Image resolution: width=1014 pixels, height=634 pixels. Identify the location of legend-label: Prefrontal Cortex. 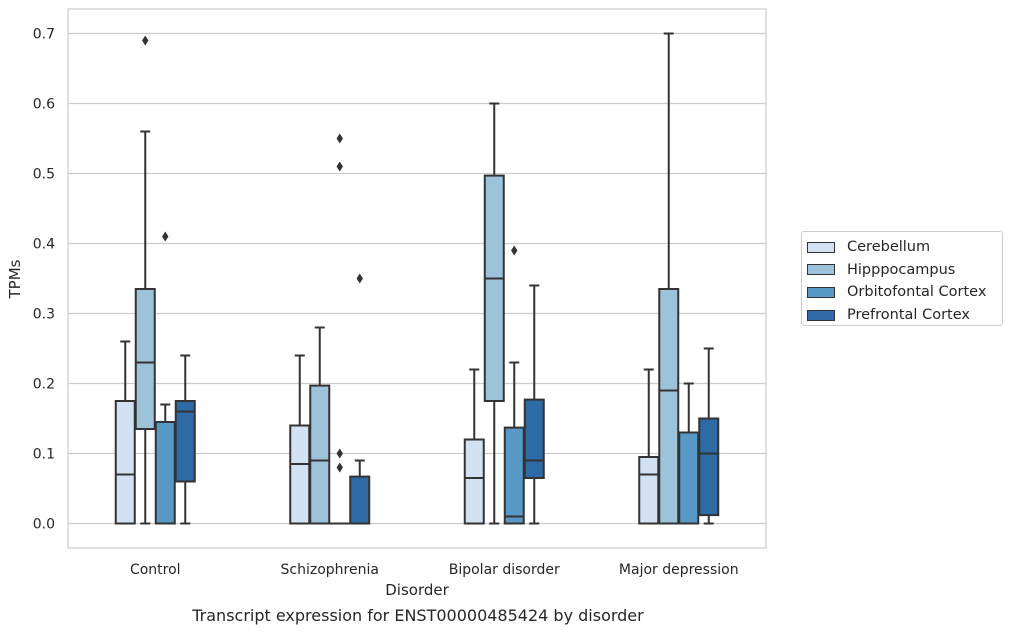
(908, 315).